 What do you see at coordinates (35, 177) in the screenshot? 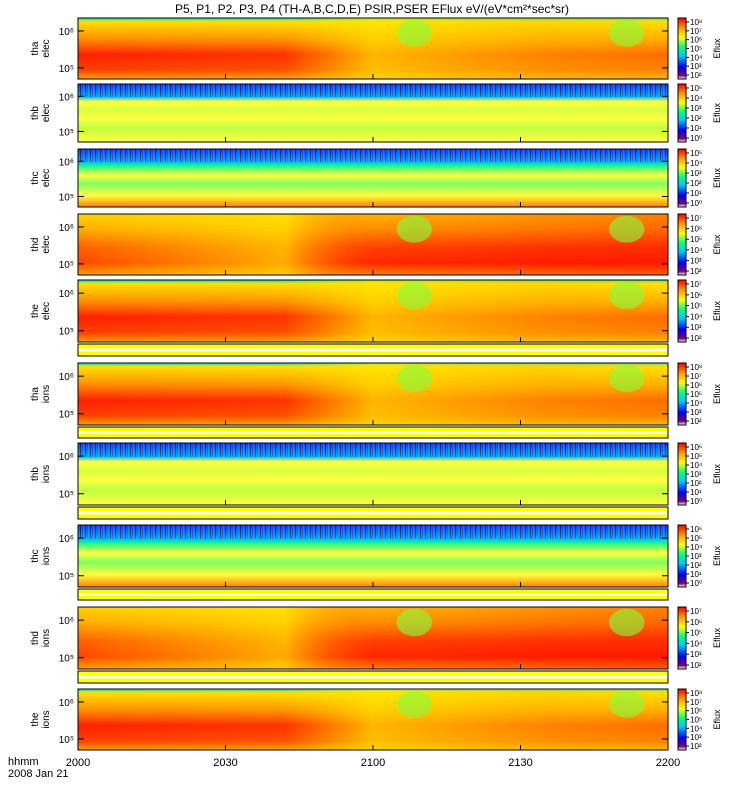
I see `panel-probe-label: thc` at bounding box center [35, 177].